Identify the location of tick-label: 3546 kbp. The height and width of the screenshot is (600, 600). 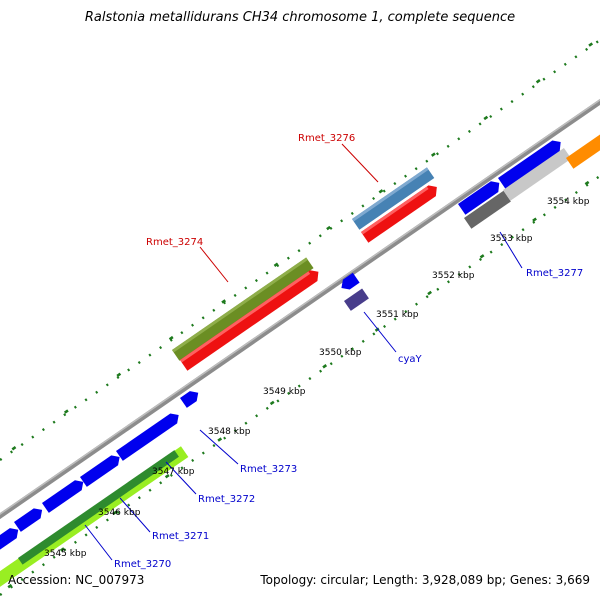
(119, 513).